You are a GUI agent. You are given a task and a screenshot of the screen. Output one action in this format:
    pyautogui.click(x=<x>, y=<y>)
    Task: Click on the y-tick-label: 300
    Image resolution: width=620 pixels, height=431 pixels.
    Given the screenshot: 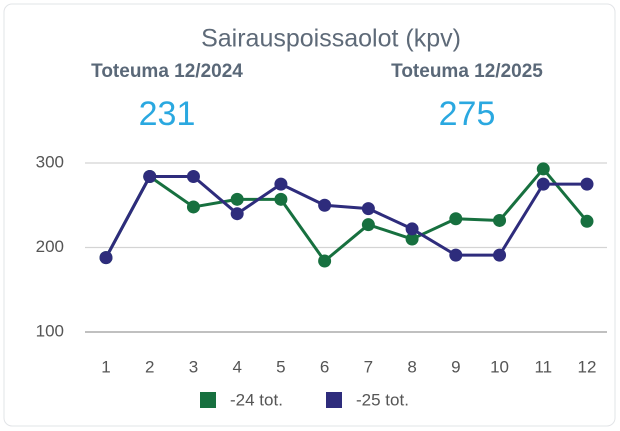 What is the action you would take?
    pyautogui.click(x=50, y=161)
    